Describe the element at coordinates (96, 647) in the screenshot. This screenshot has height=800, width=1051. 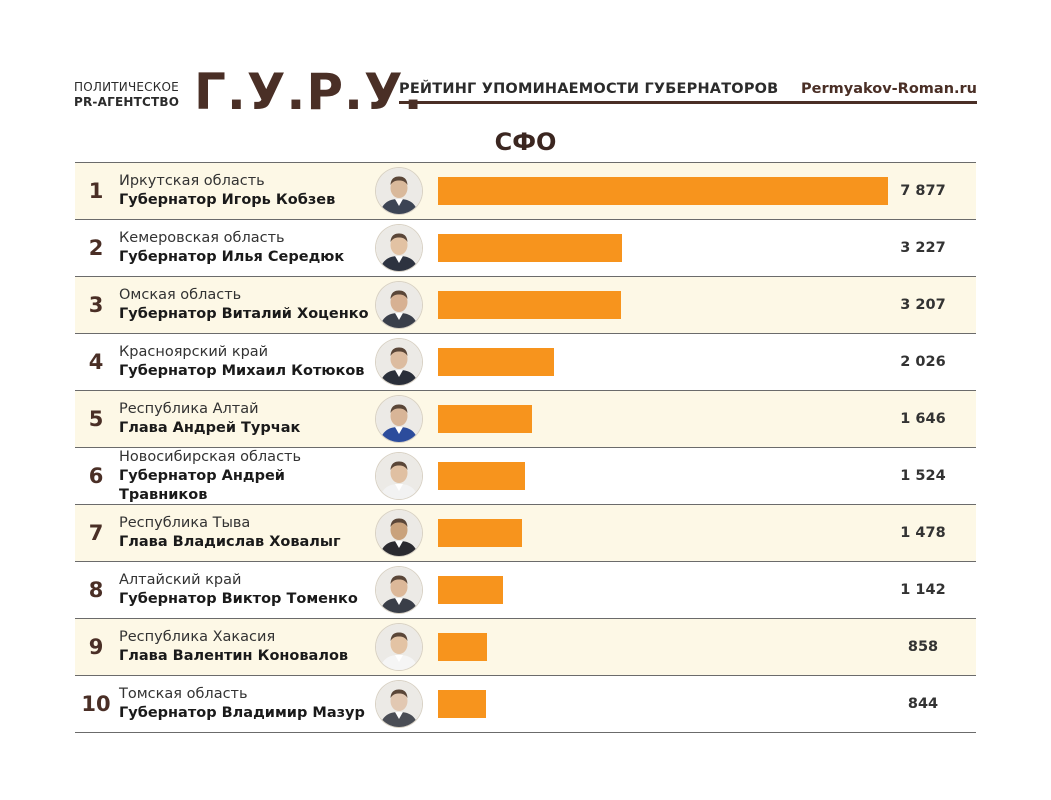
I see `rank-number: 9` at that location.